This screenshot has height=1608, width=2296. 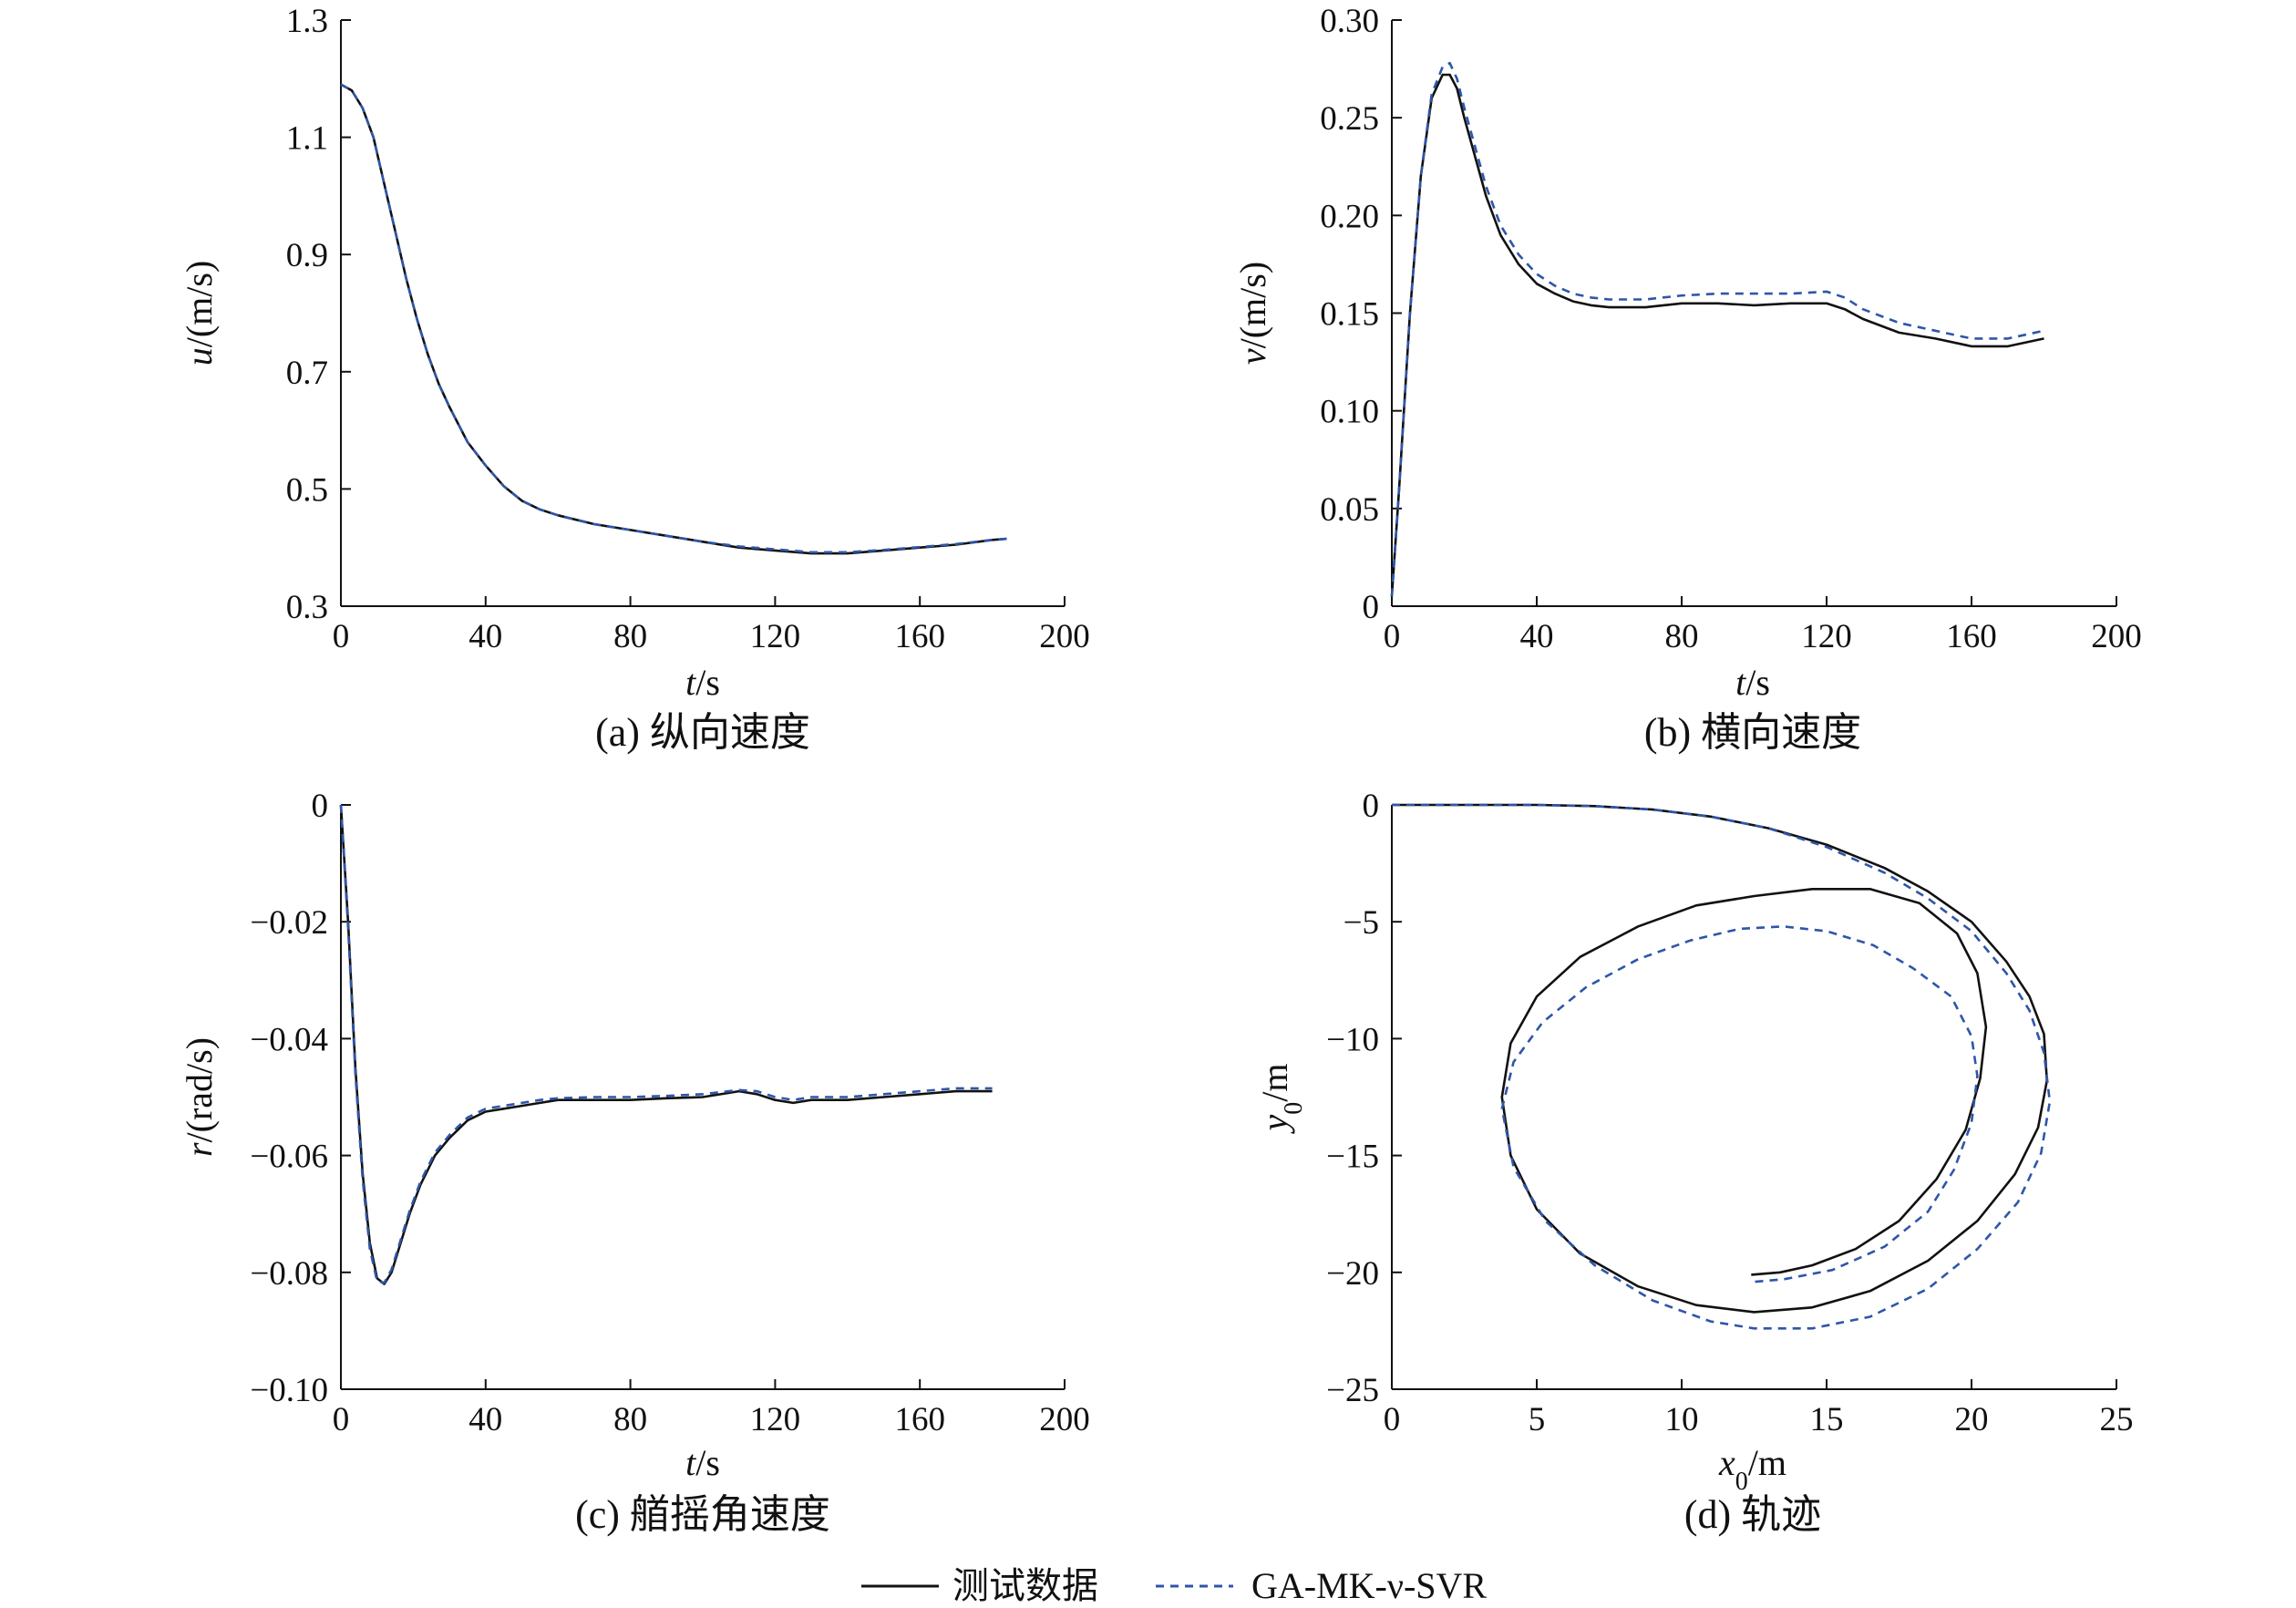 I want to click on y-tick-label: −15, so click(x=1352, y=1157).